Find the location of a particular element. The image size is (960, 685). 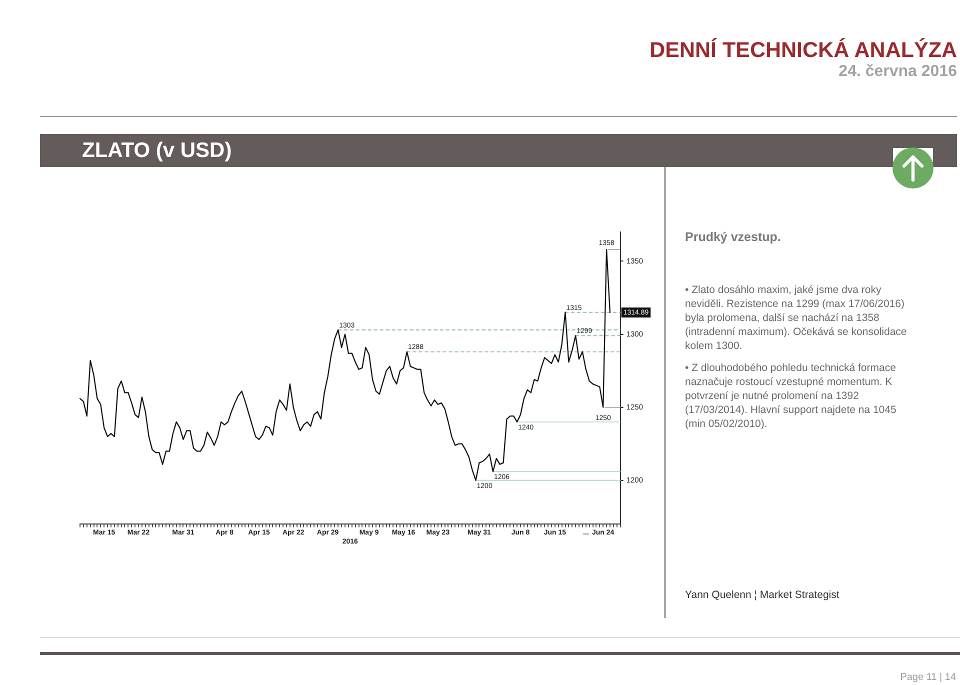

title-banner: ZLATO (v USD) is located at coordinates (498, 150).